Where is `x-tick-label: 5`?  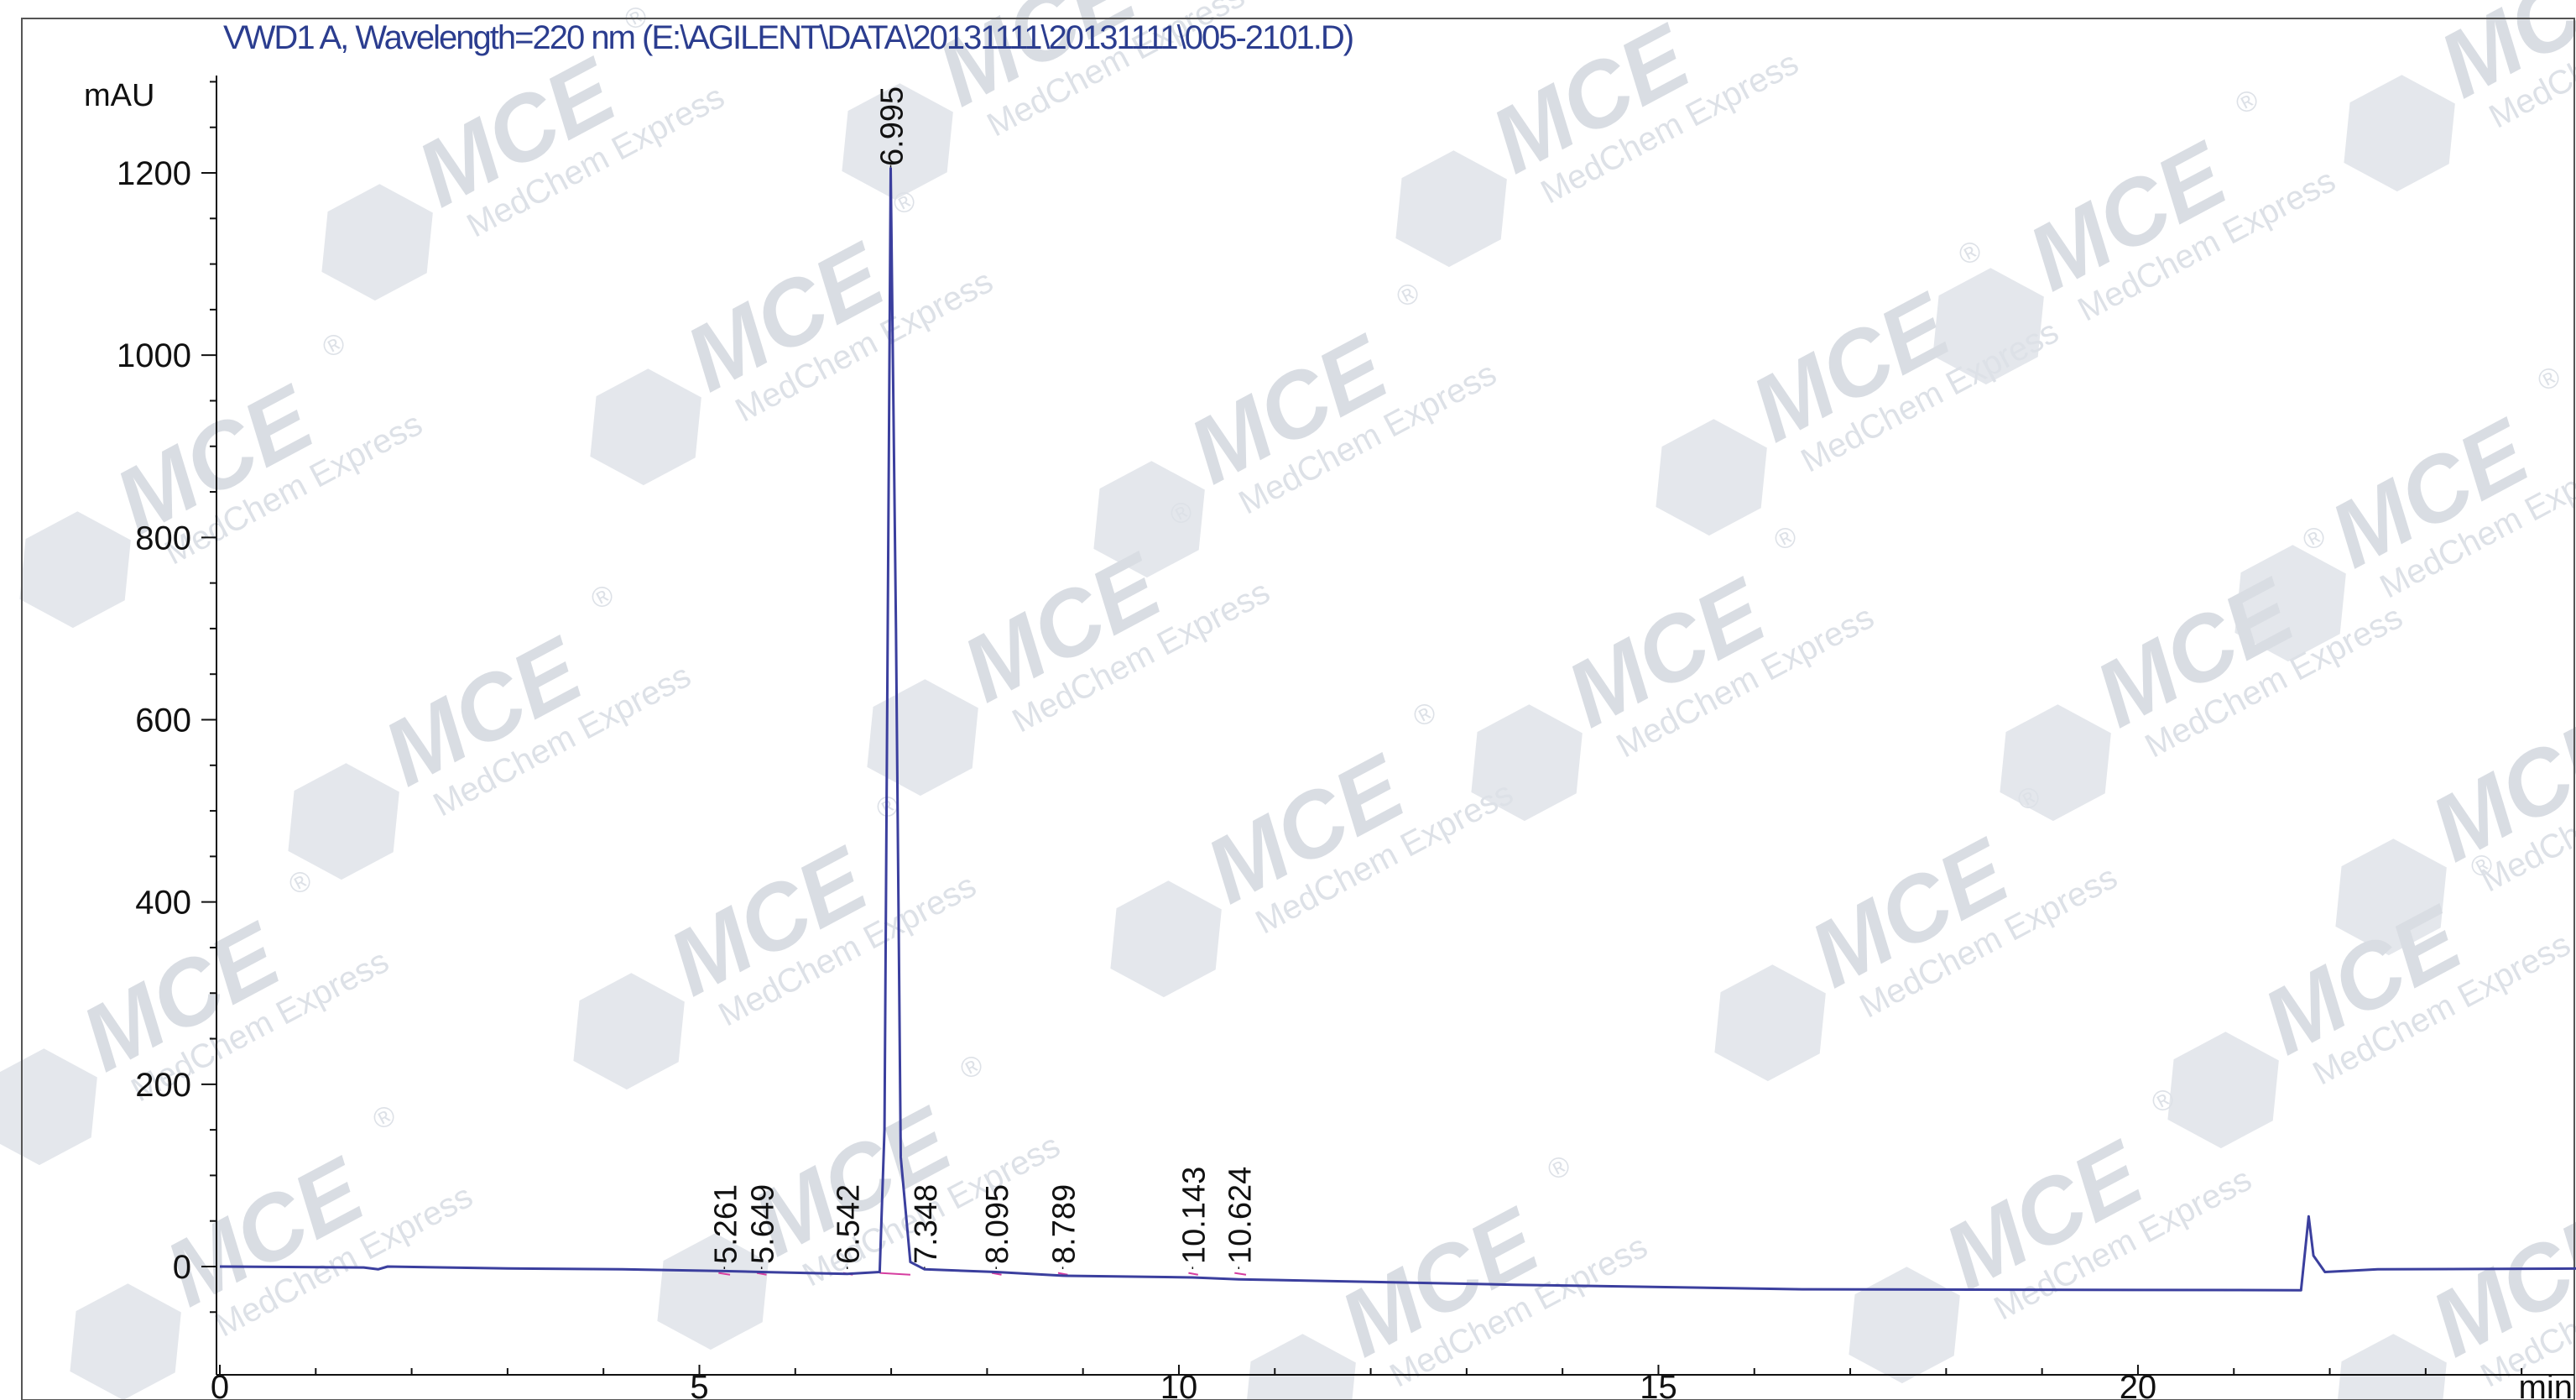 x-tick-label: 5 is located at coordinates (699, 1384).